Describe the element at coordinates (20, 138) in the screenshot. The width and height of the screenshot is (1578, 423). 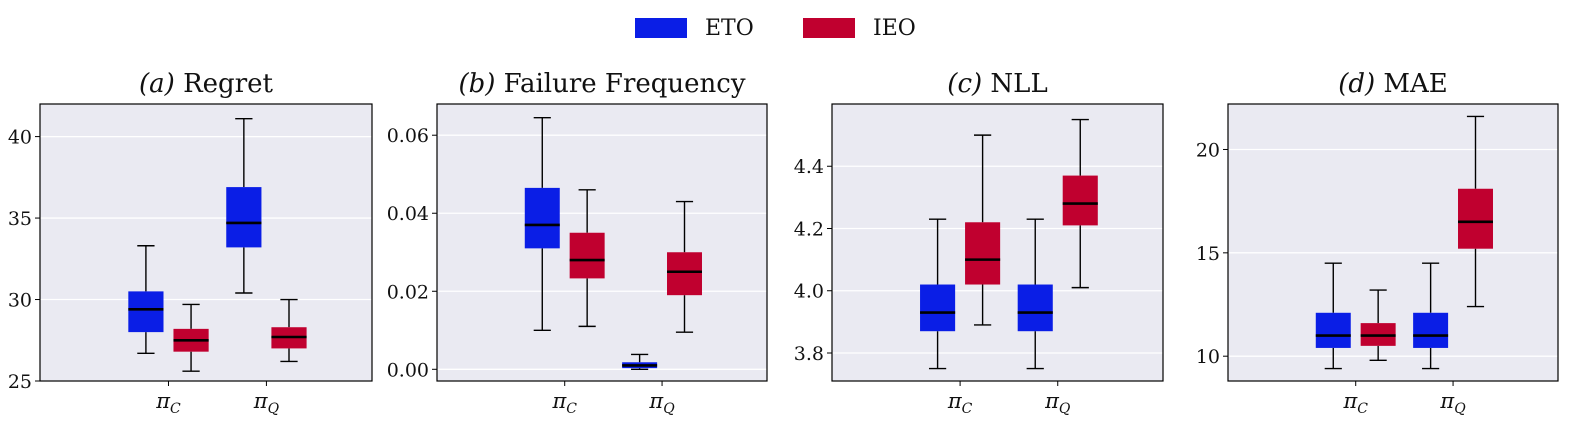
I see `y-tick-label: 40` at that location.